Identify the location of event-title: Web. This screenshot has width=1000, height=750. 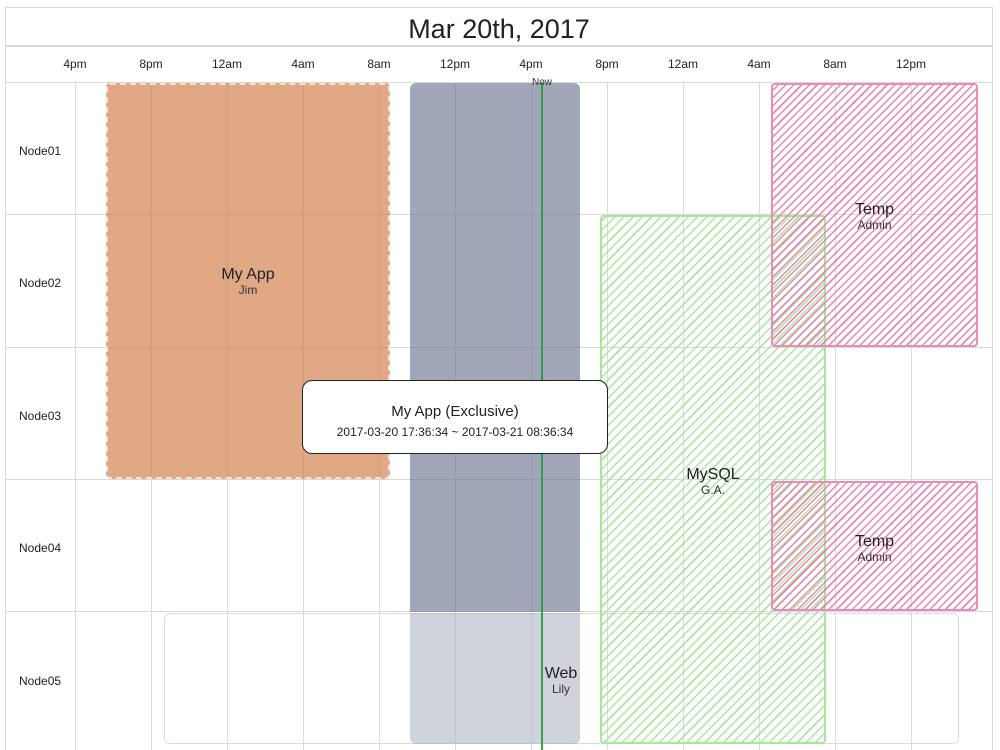
(561, 673).